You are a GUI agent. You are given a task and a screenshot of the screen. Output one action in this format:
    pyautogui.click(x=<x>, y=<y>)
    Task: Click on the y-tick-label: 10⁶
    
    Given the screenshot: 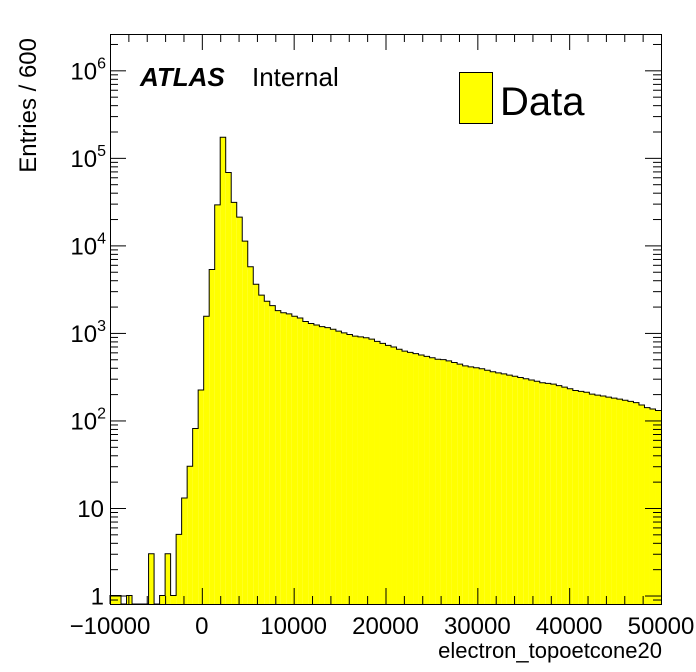 What is the action you would take?
    pyautogui.click(x=88, y=70)
    